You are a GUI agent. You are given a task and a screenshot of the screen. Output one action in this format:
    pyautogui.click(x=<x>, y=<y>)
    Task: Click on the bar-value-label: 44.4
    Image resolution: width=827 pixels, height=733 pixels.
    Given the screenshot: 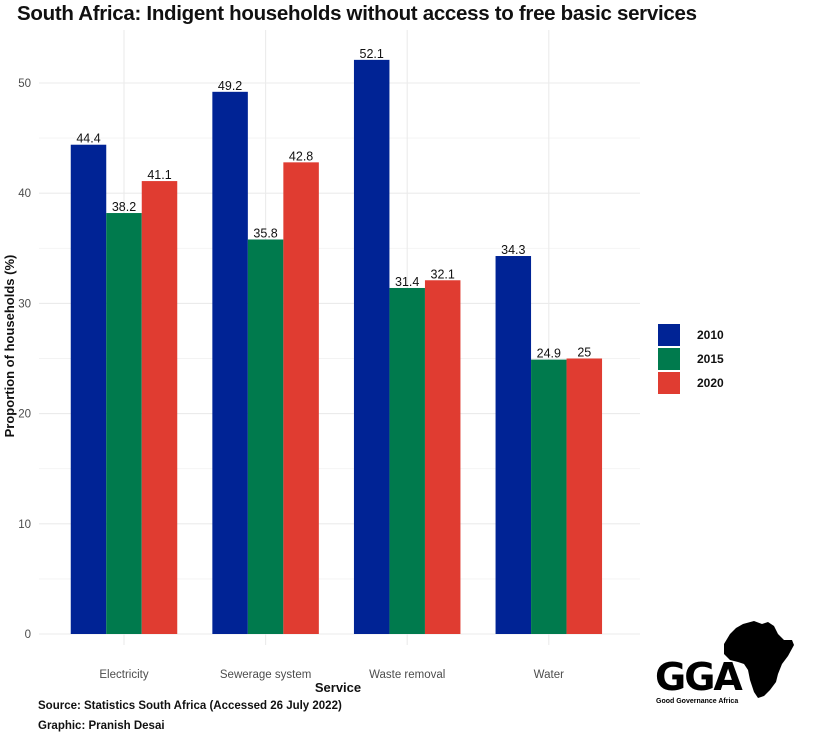 What is the action you would take?
    pyautogui.click(x=88, y=139)
    